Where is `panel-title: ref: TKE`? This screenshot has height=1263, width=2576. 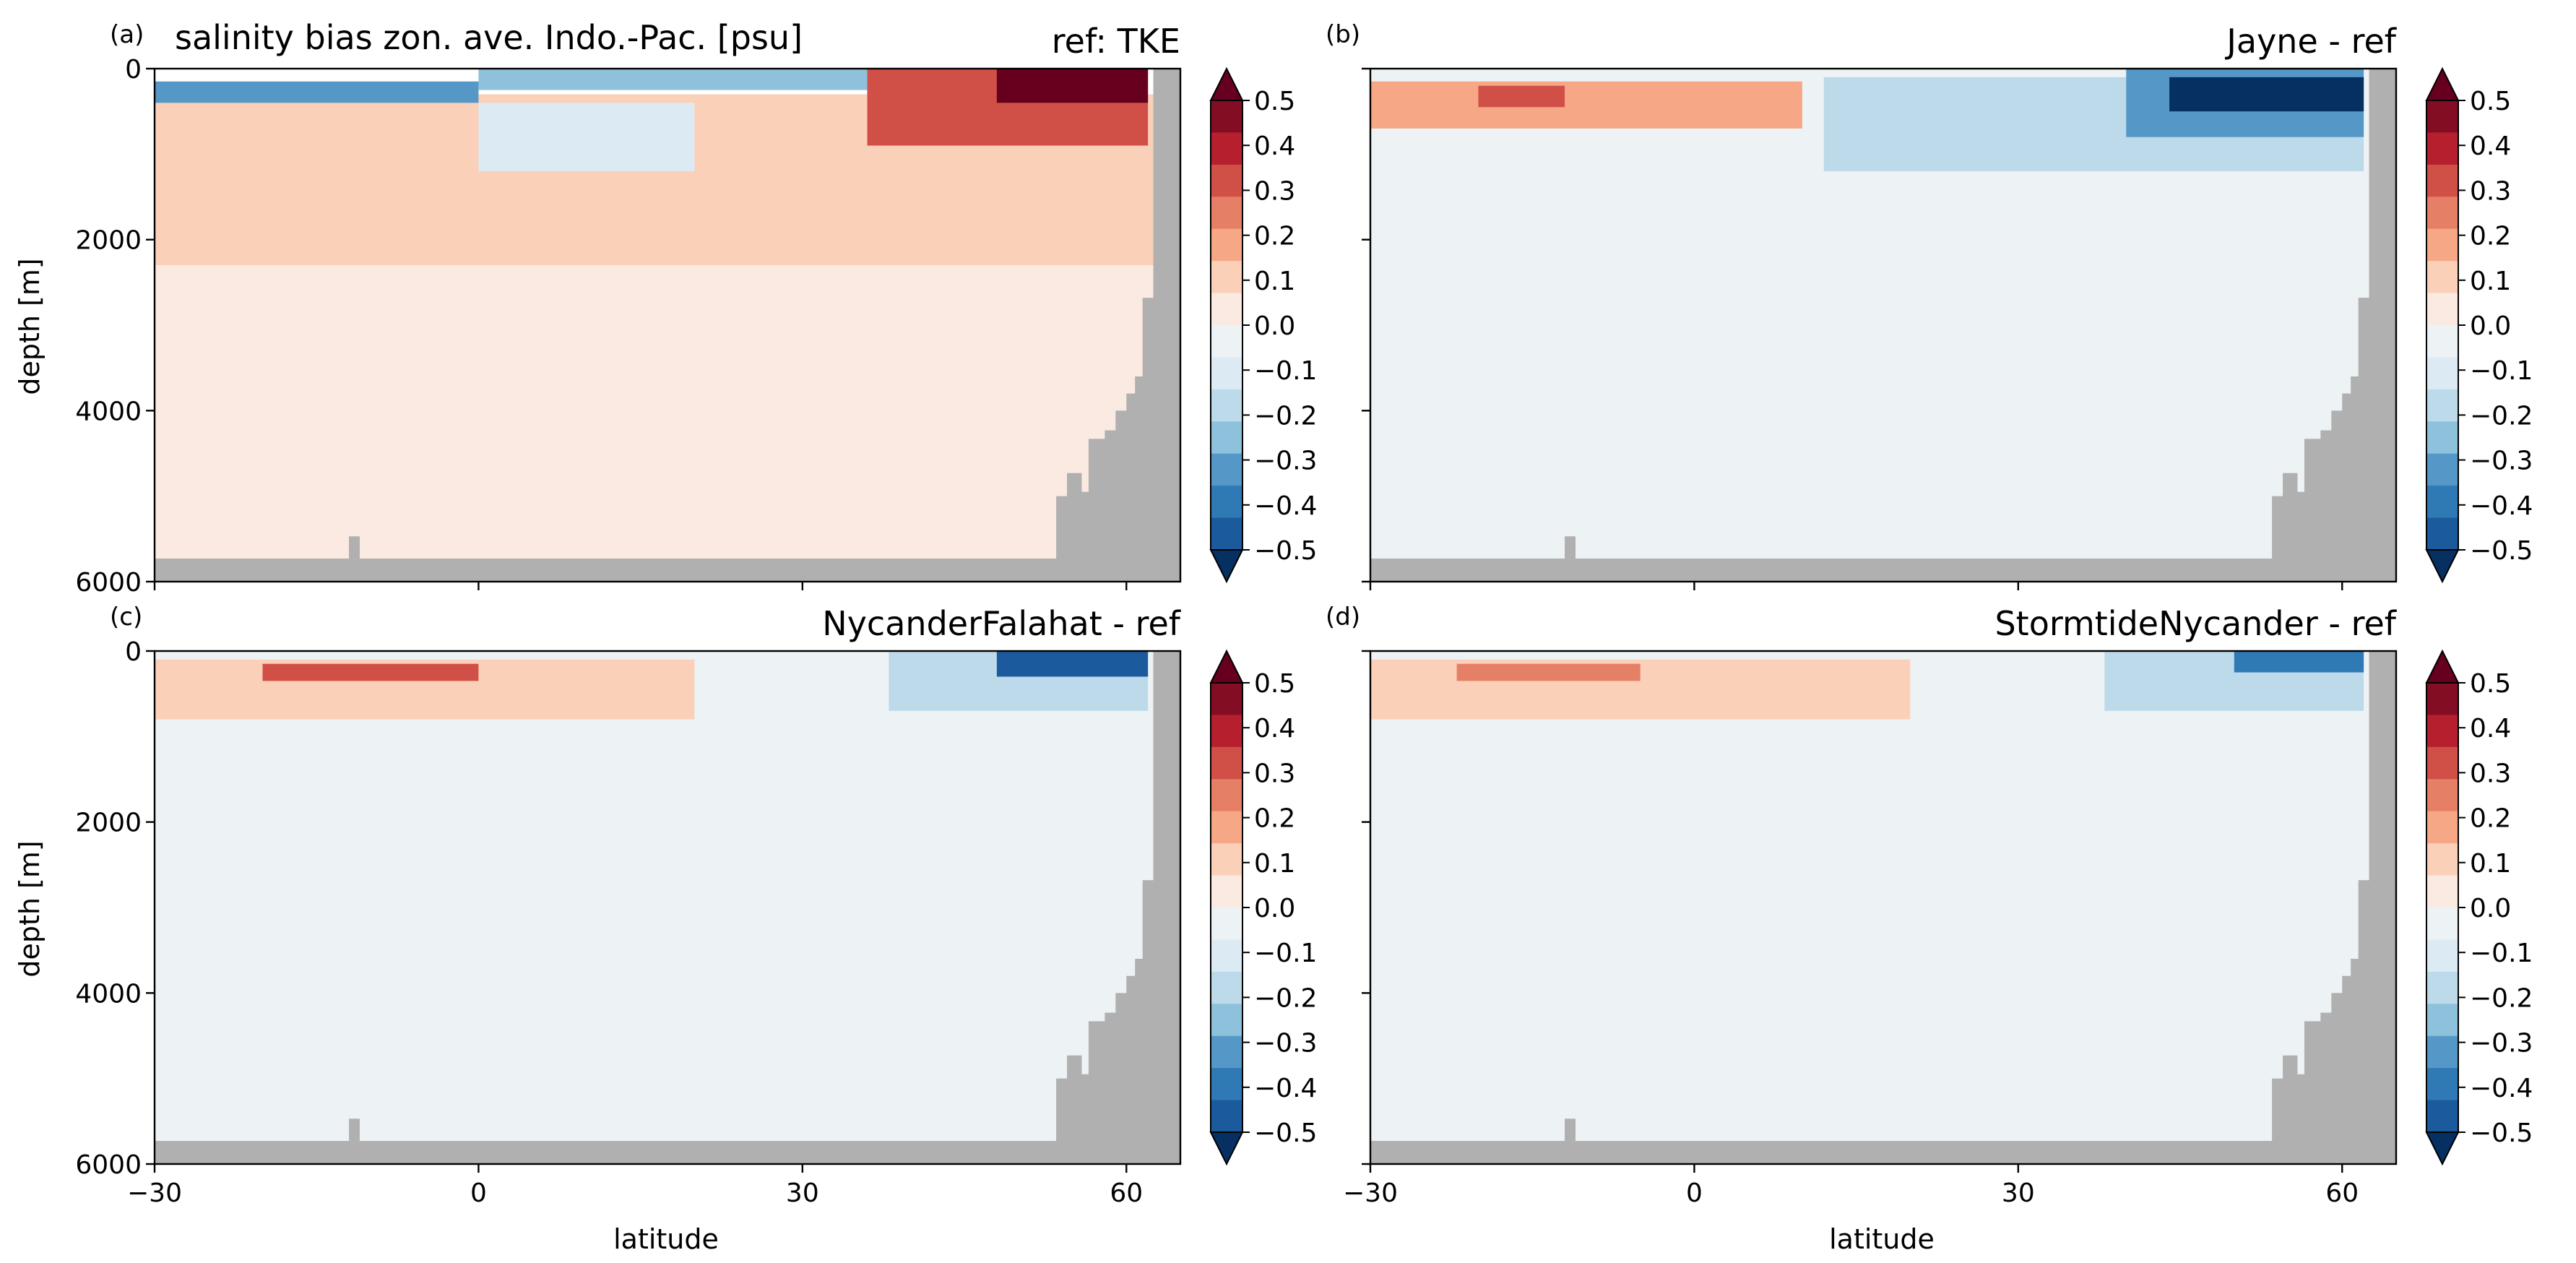 panel-title: ref: TKE is located at coordinates (1116, 41).